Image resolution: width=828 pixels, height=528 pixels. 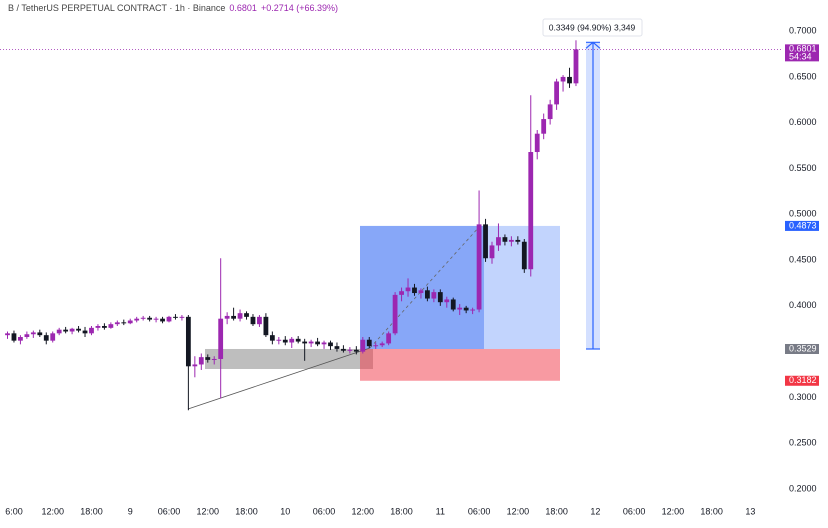 What do you see at coordinates (592, 27) in the screenshot?
I see `measure-label: 0.3349 (94.90%) 3,349` at bounding box center [592, 27].